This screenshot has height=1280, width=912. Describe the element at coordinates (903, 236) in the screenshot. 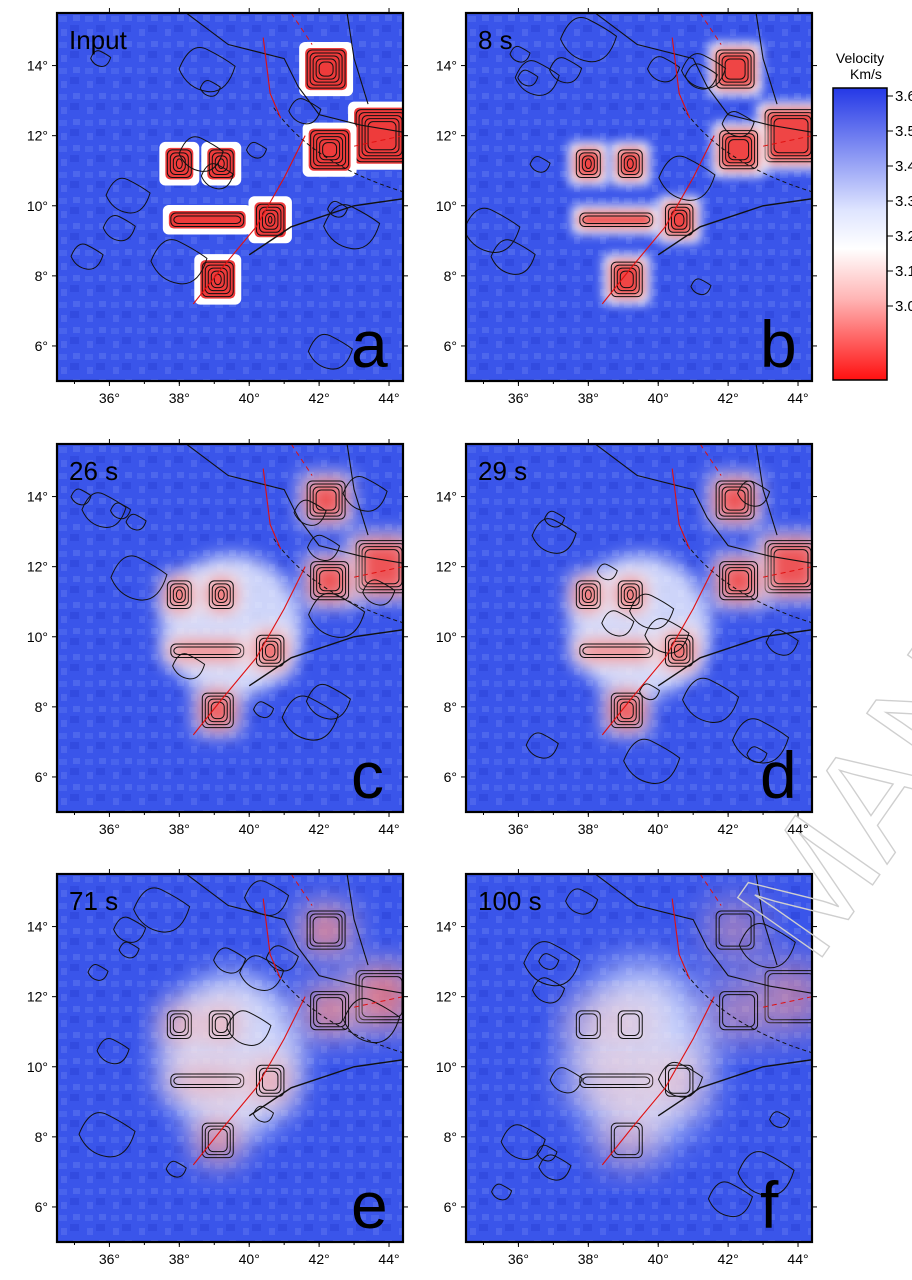

I see `colorbar-tick-label: 3.2` at that location.